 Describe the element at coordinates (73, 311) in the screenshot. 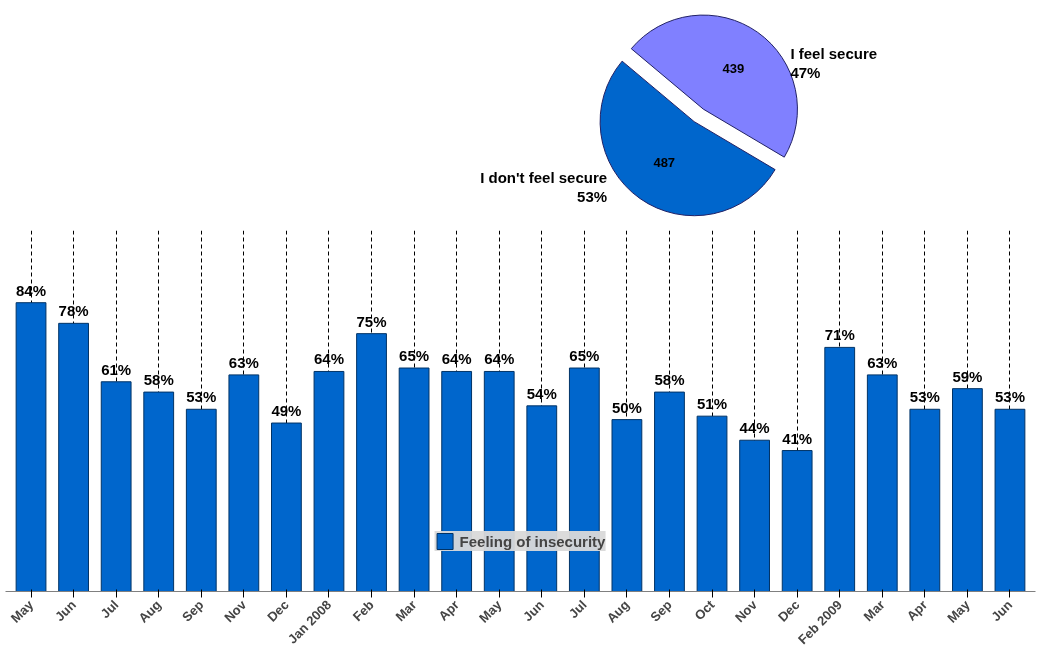

I see `data-label: 78%` at that location.